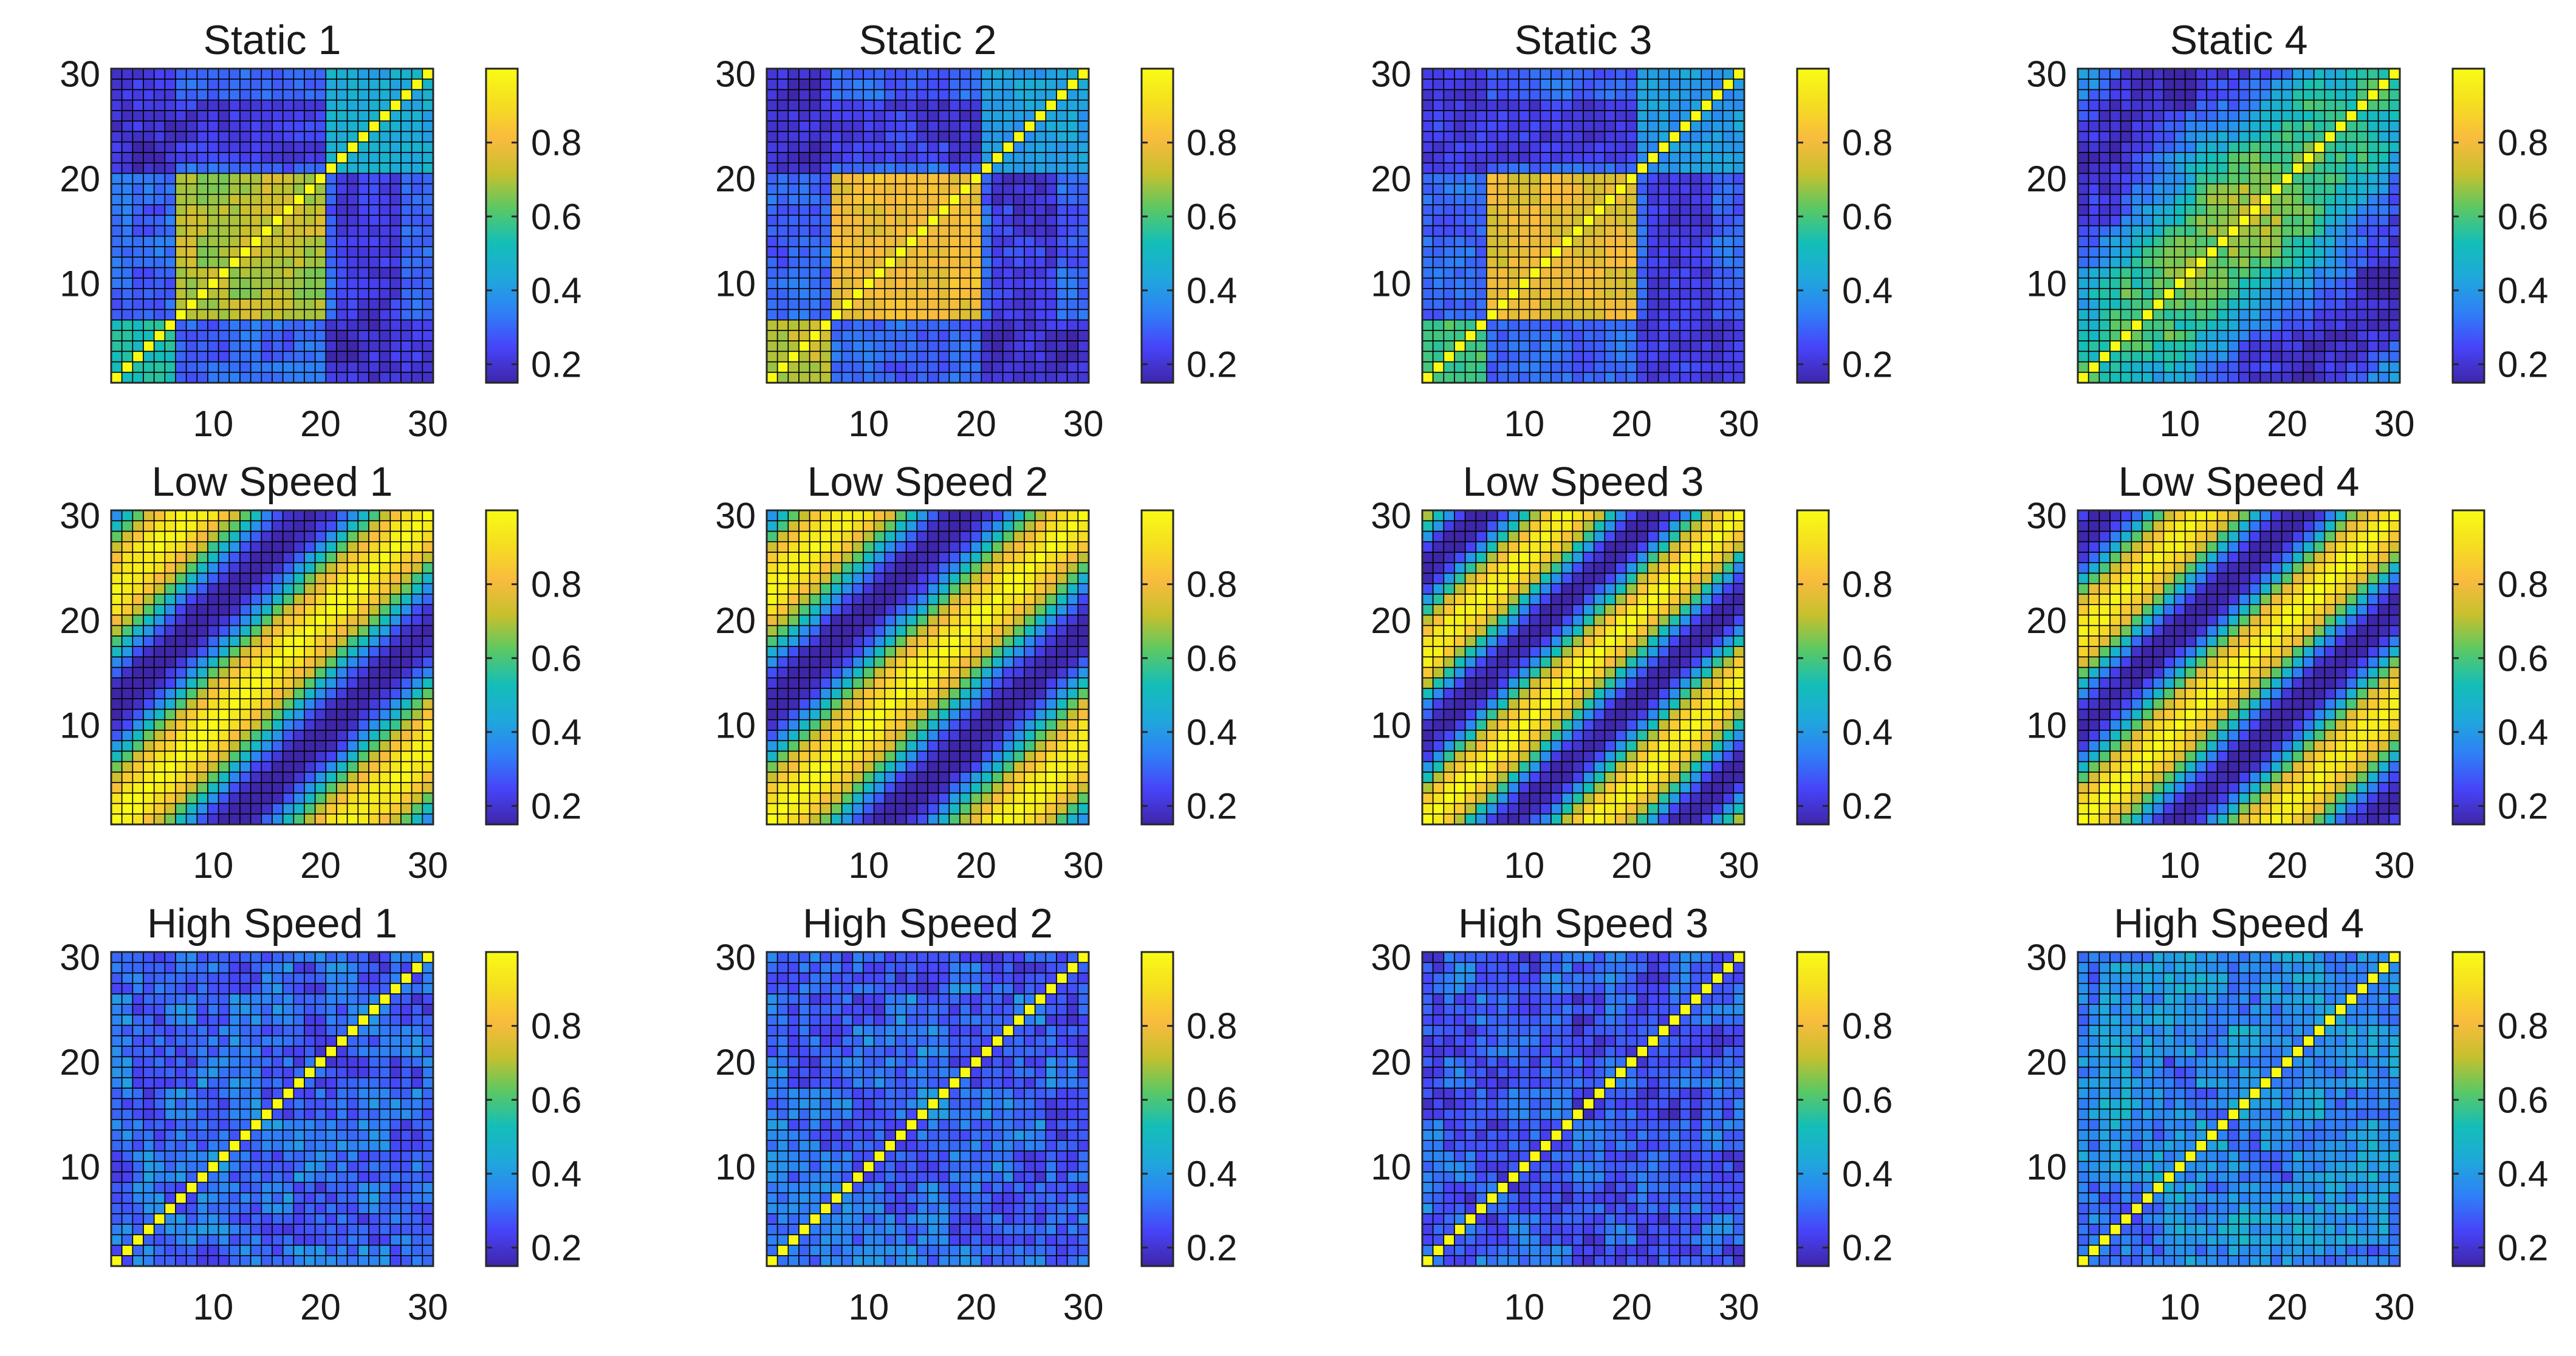  Describe the element at coordinates (428, 865) in the screenshot. I see `x-tick-label: 30` at that location.